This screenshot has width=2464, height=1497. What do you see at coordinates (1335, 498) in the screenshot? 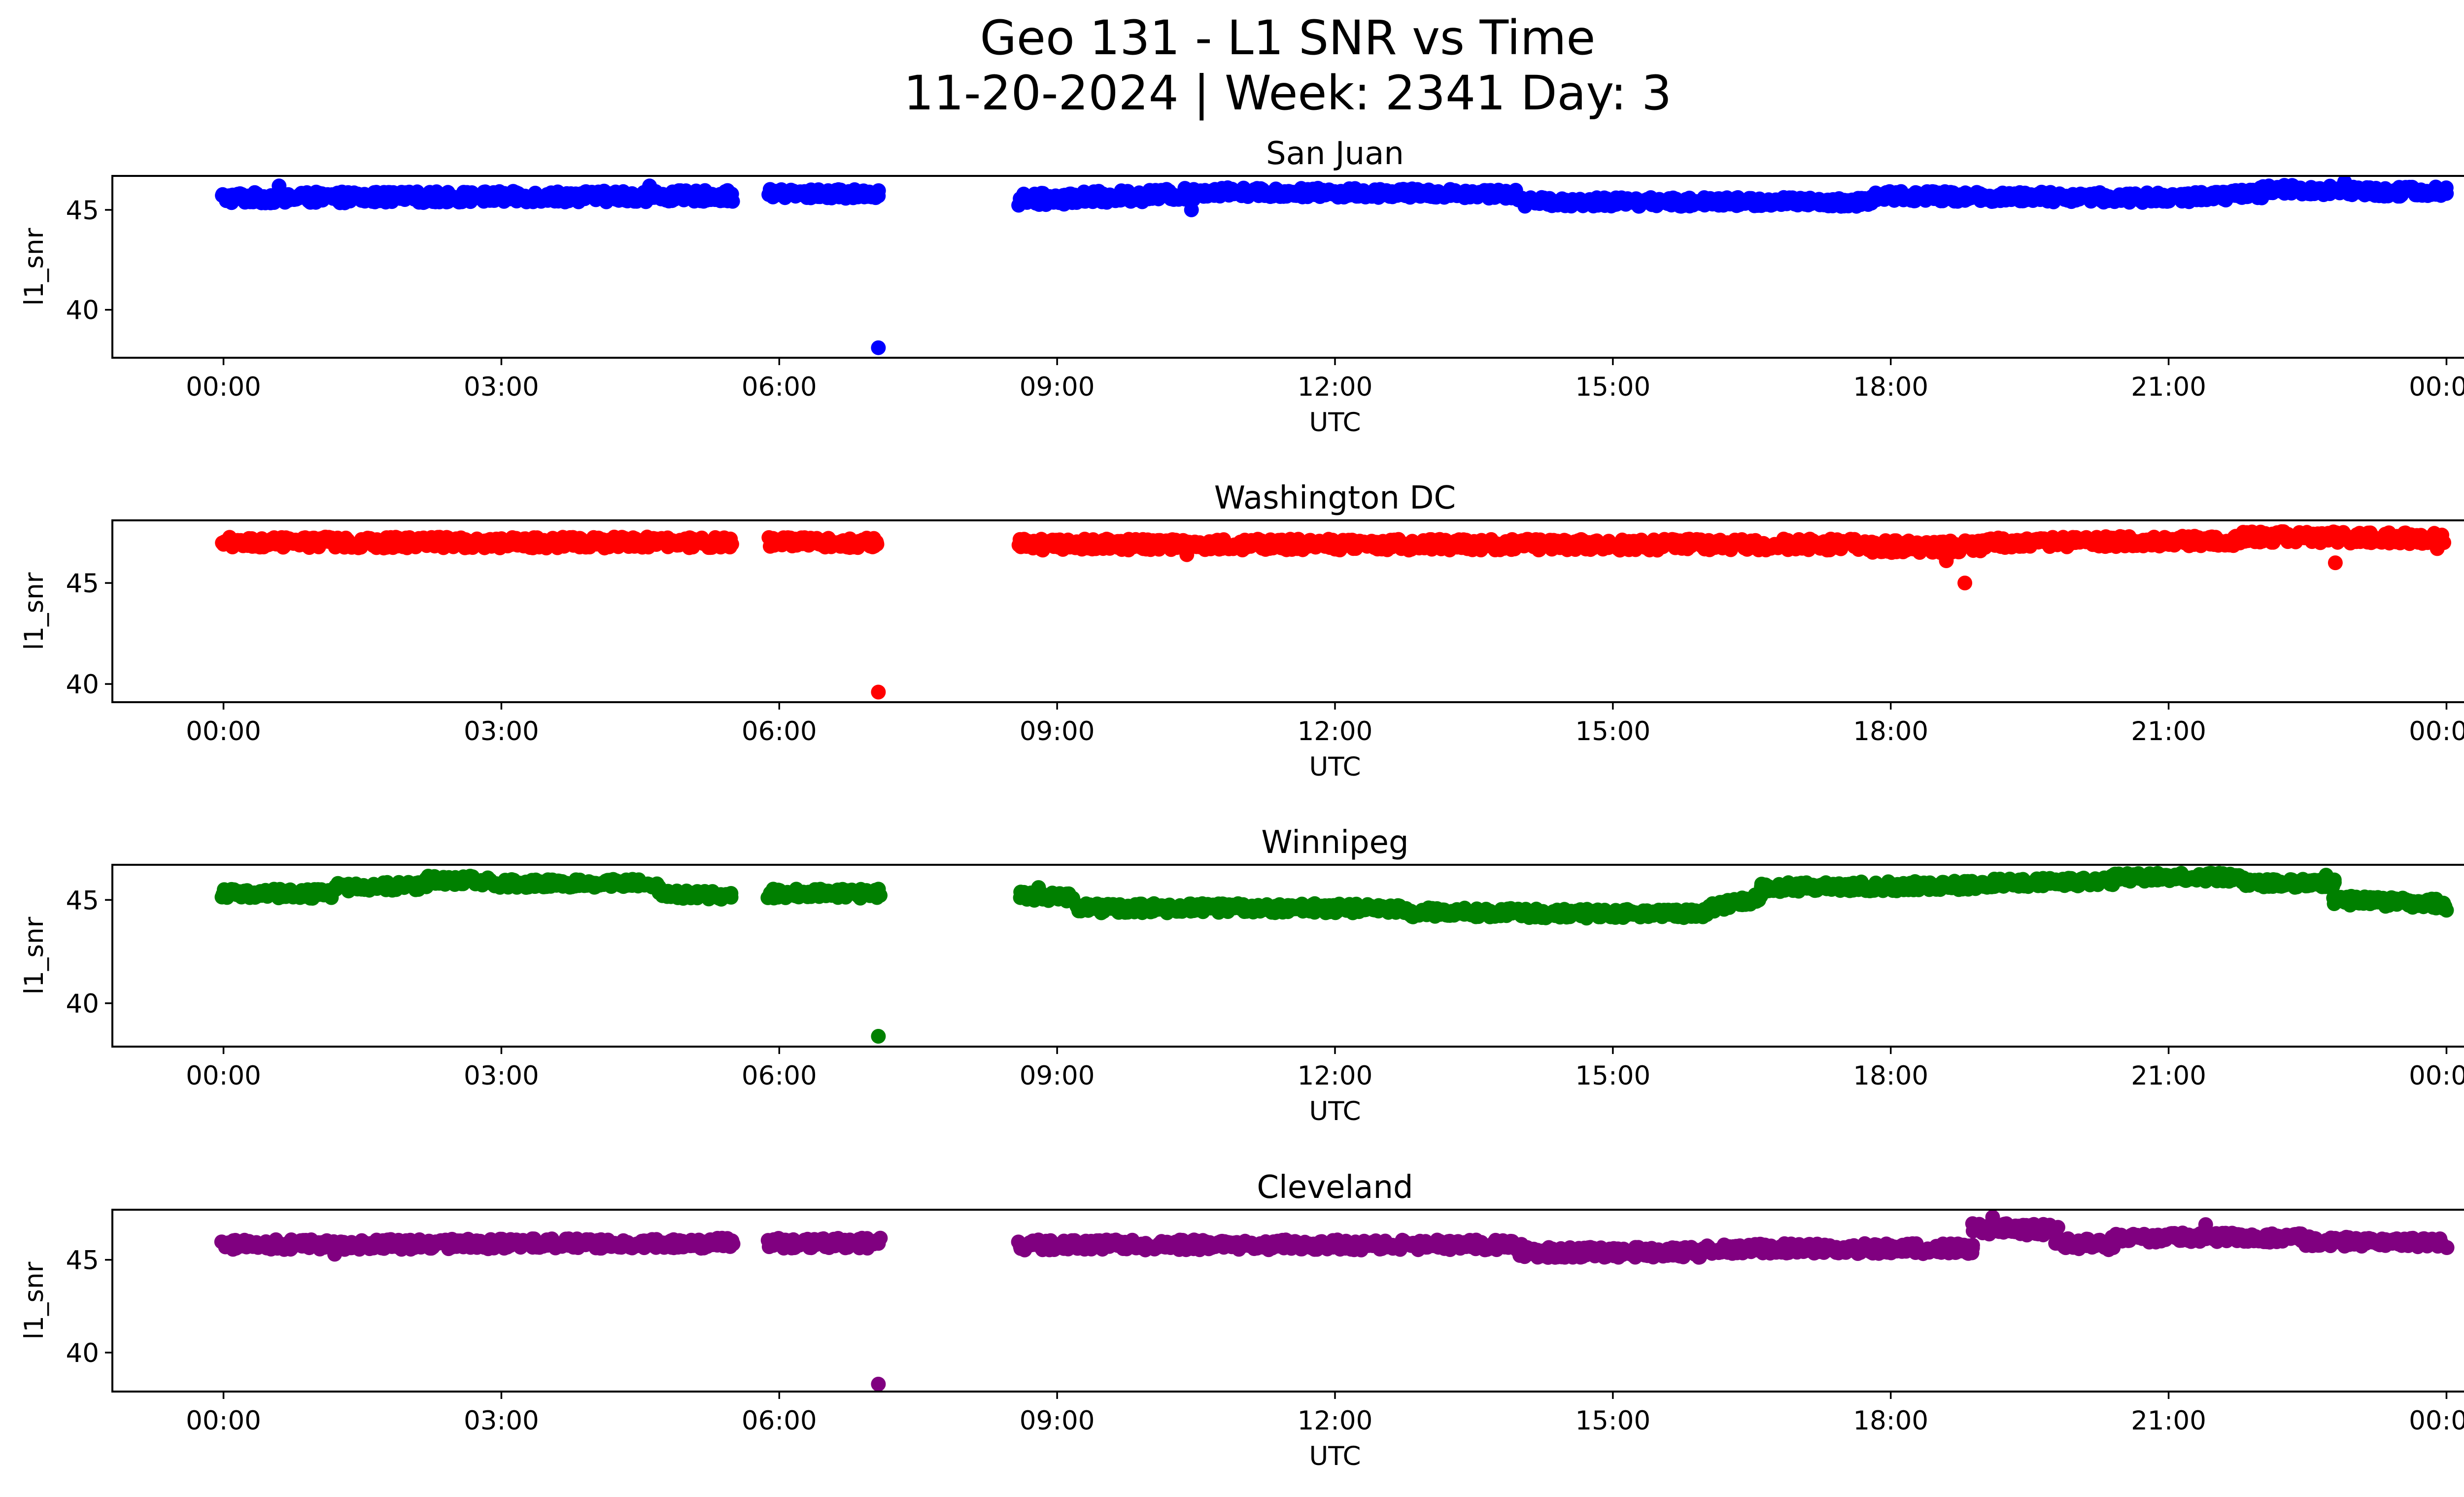
I see `subplot-title: Washington DC` at bounding box center [1335, 498].